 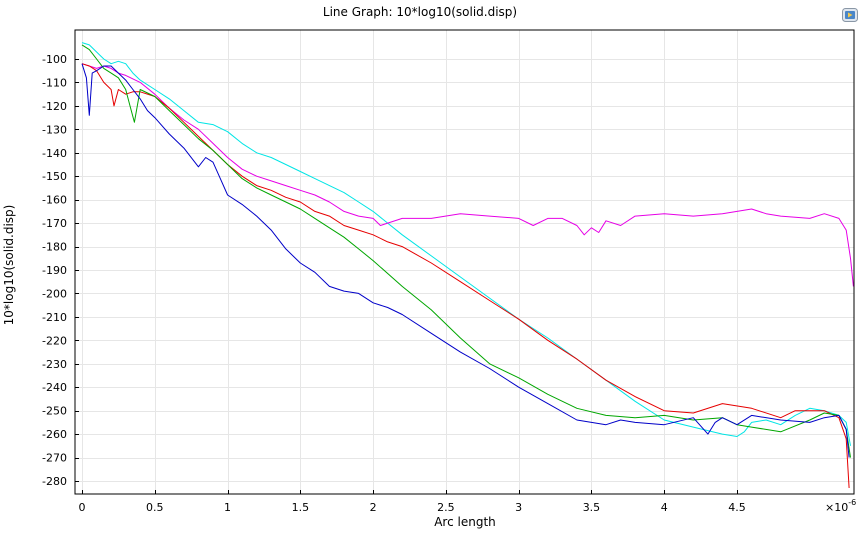 I want to click on x-tick-label: 1.5, so click(x=301, y=507).